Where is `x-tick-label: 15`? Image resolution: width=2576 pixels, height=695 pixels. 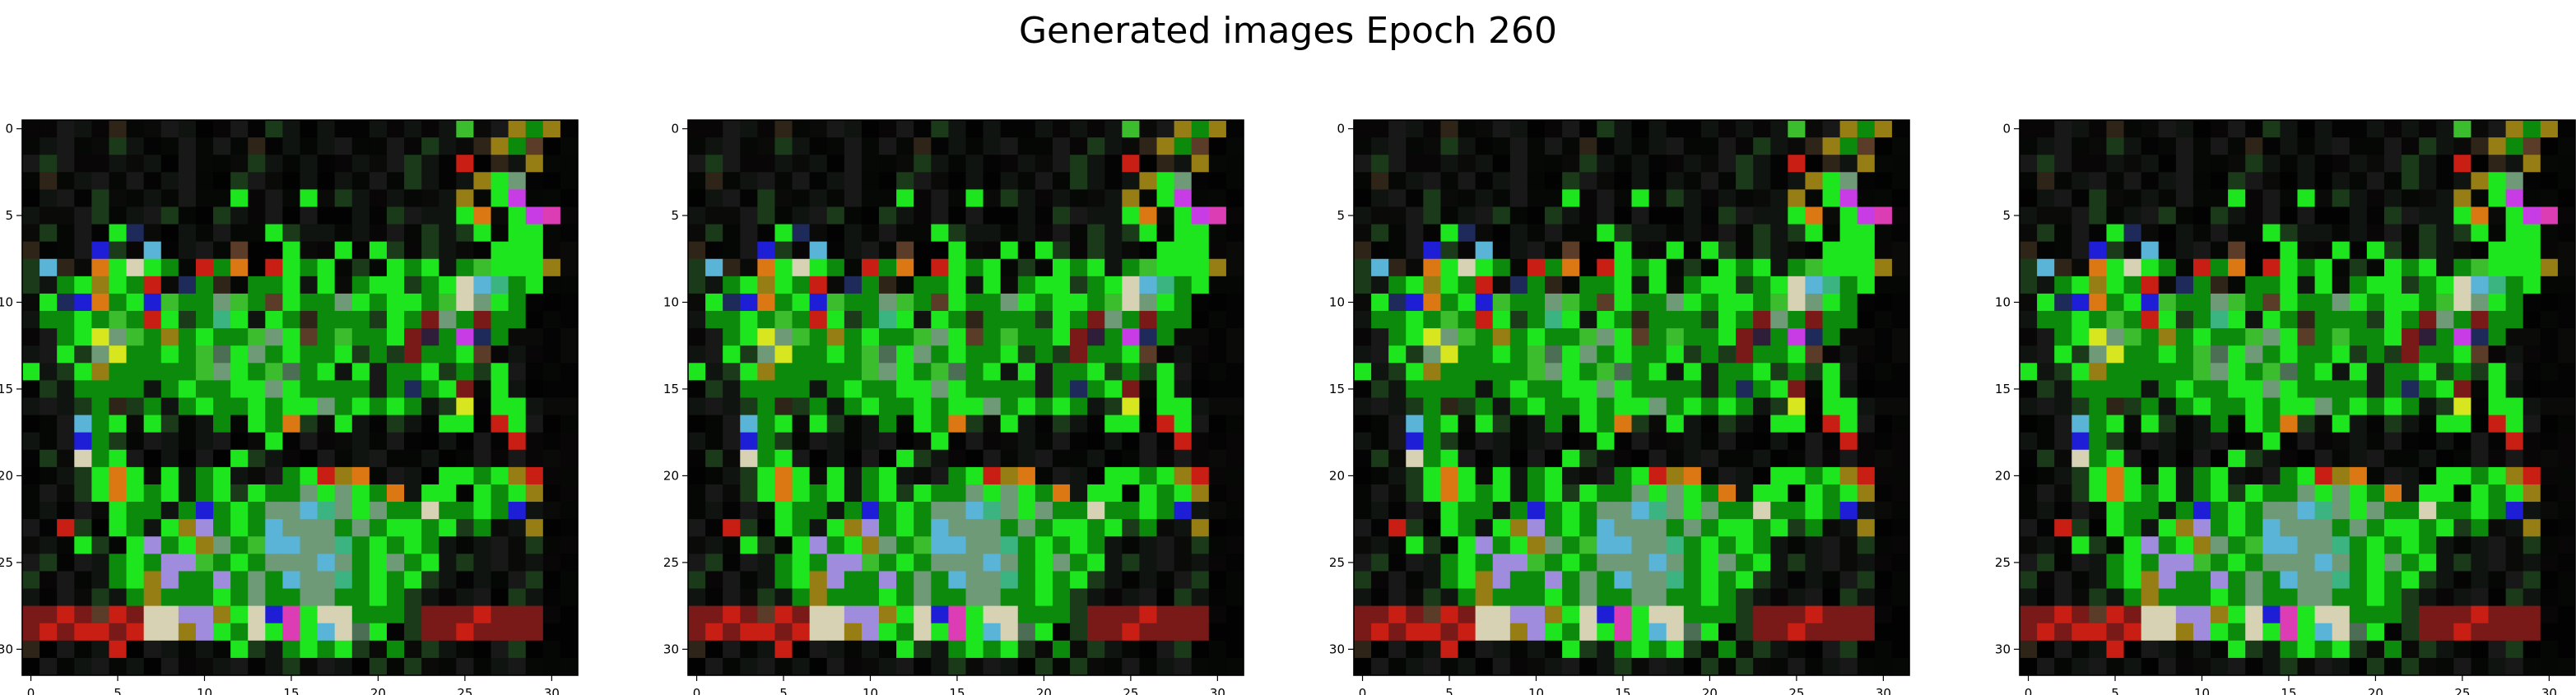
x-tick-label: 15 is located at coordinates (2288, 690).